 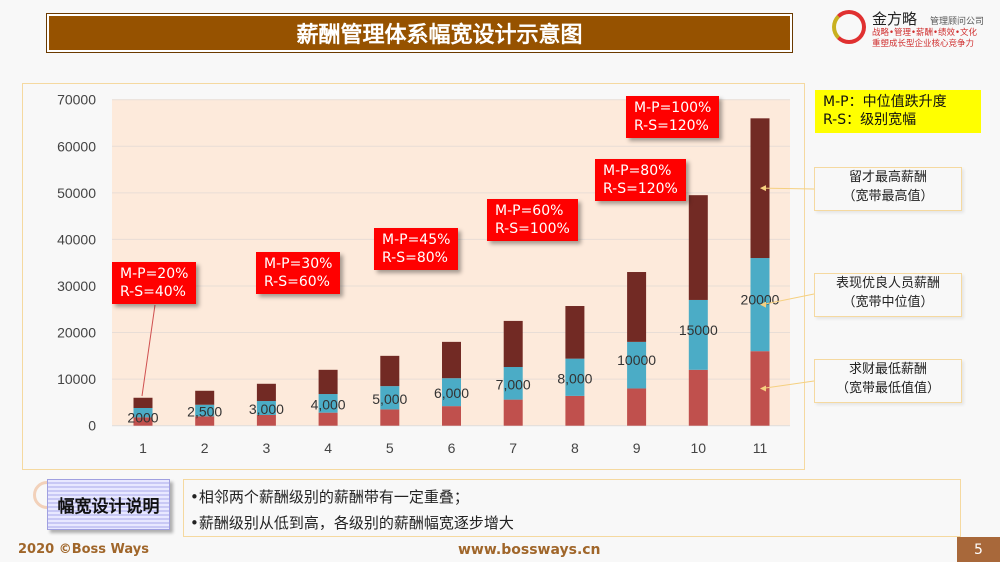 What do you see at coordinates (532, 229) in the screenshot?
I see `callout-rs: R-S=100%` at bounding box center [532, 229].